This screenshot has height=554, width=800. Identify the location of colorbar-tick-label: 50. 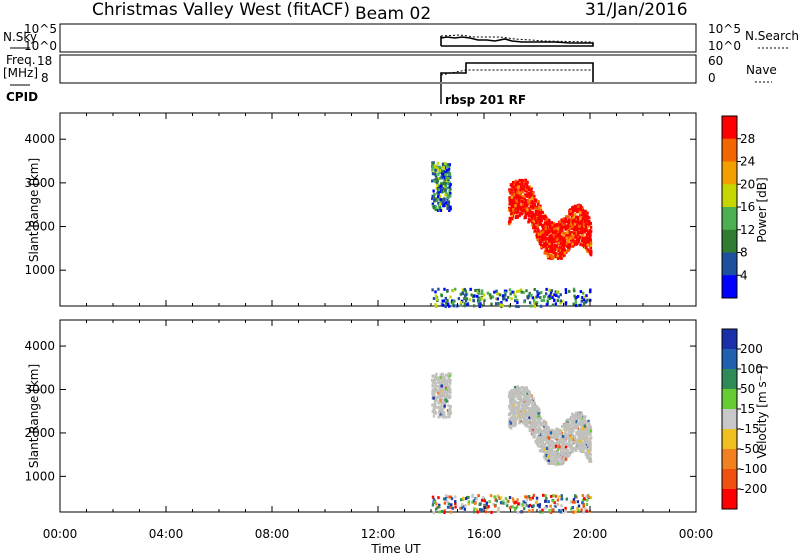
(747, 389).